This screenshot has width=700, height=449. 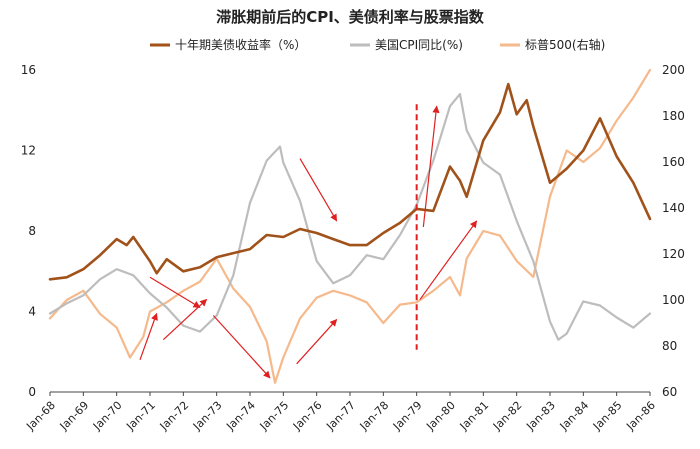 I want to click on y-left-tick-label: 4, so click(x=32, y=312).